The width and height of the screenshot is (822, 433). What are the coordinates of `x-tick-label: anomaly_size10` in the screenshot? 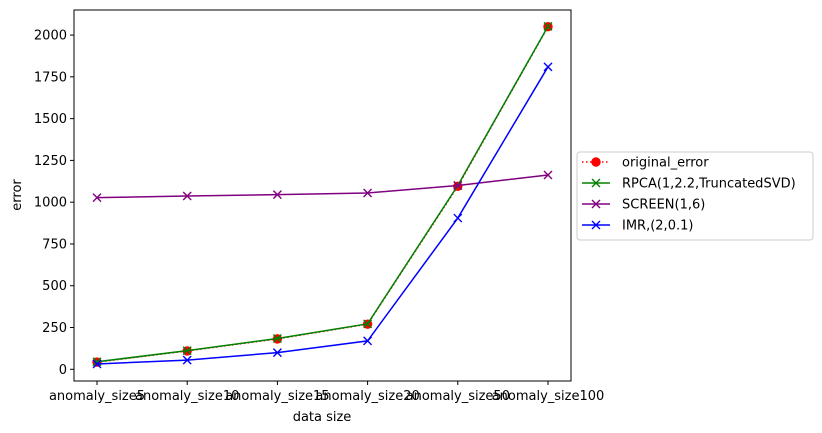 It's located at (187, 396).